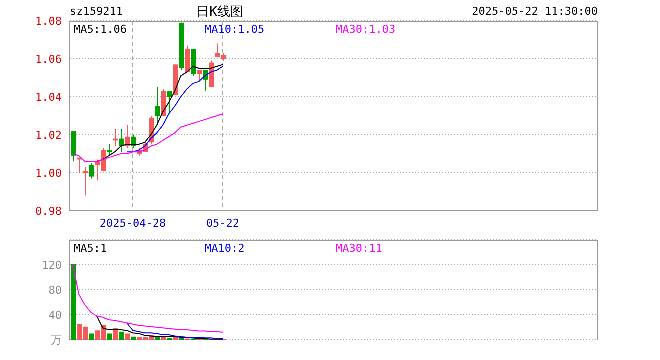  What do you see at coordinates (133, 223) in the screenshot?
I see `x-tick-label: 2025-04-28` at bounding box center [133, 223].